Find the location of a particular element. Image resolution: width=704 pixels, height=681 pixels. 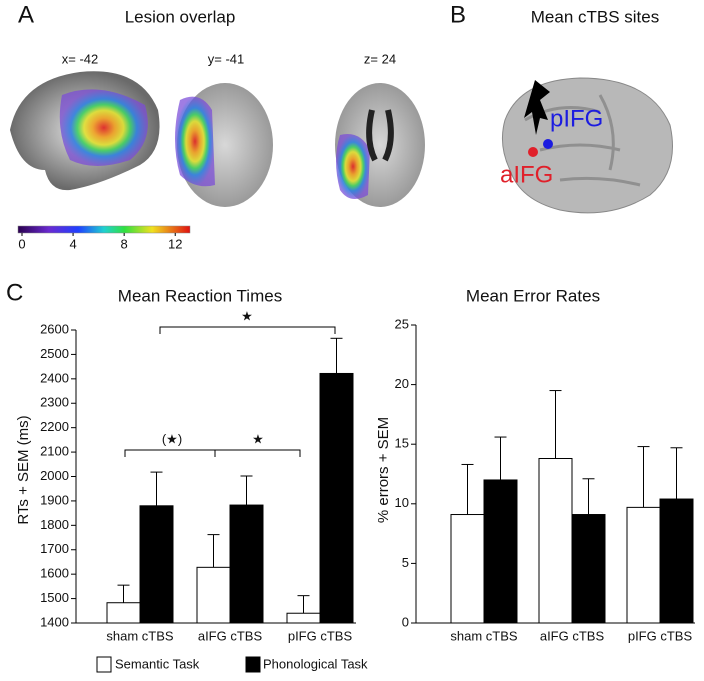

y-axis-label: RTs + SEM (ms) is located at coordinates (23, 469).